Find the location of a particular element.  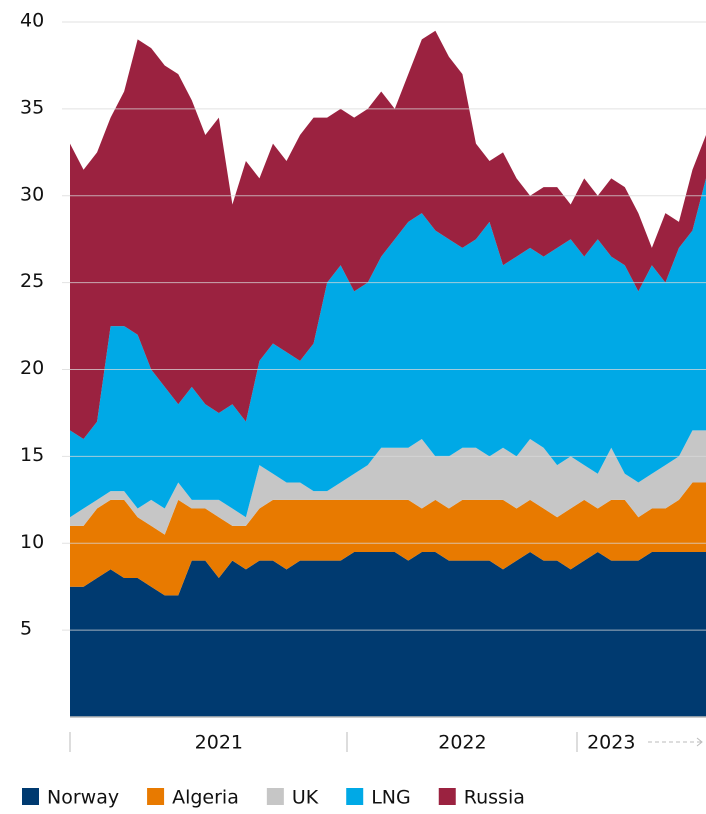

x-tick-label: 2023 is located at coordinates (611, 743).